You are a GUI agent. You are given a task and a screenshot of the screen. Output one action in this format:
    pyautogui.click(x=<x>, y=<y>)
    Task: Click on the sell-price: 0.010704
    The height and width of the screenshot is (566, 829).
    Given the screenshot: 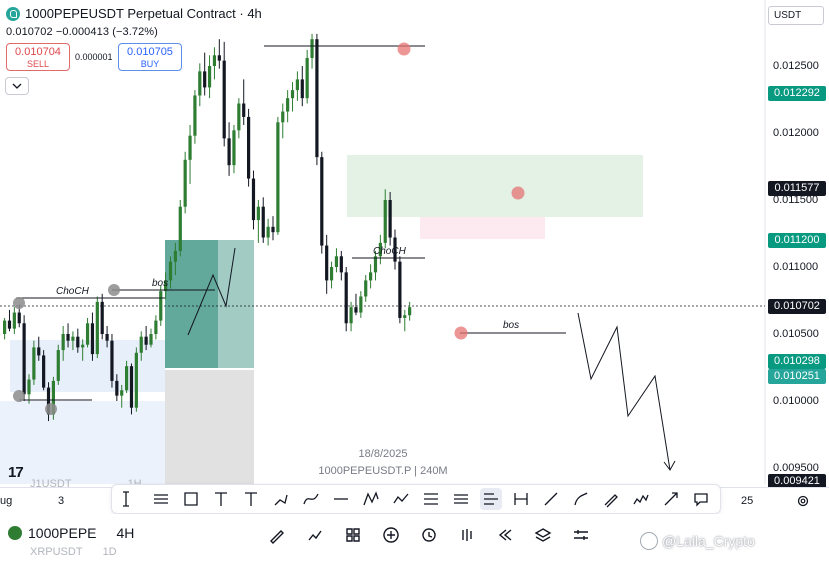 What is the action you would take?
    pyautogui.click(x=38, y=52)
    